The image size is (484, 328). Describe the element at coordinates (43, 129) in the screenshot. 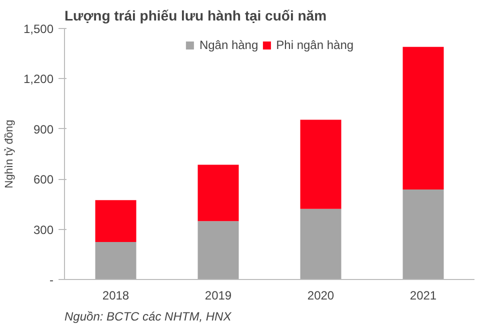

I see `y-tick-label: 900` at that location.